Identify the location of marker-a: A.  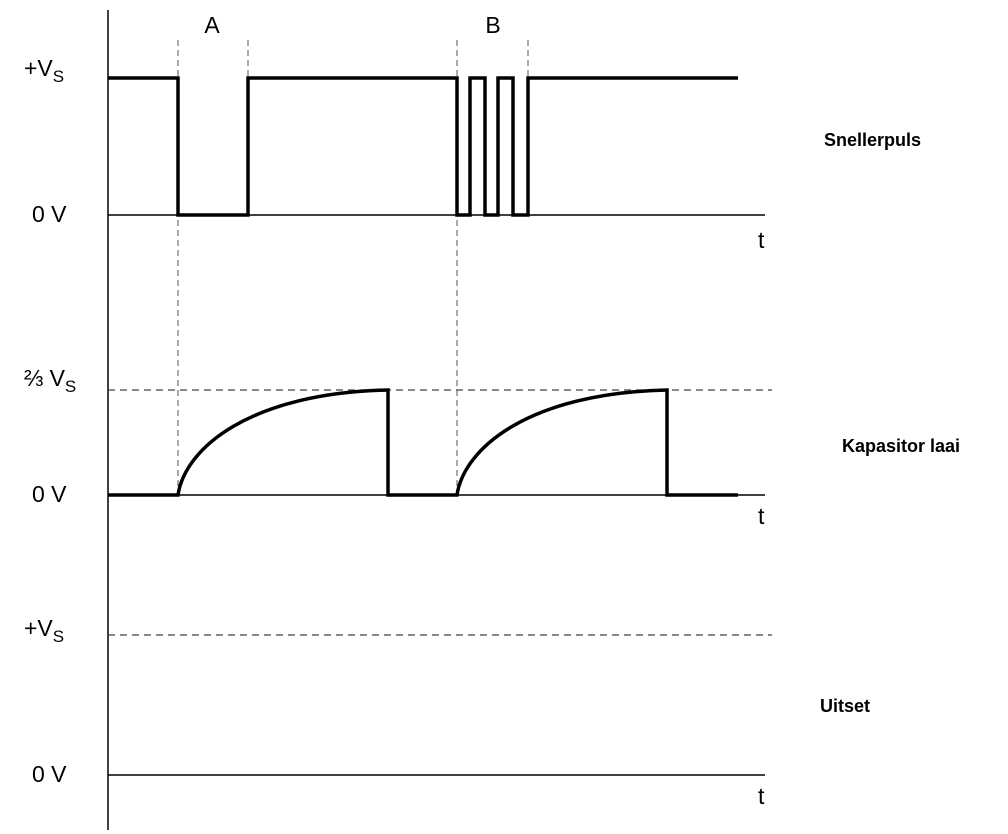
(212, 25).